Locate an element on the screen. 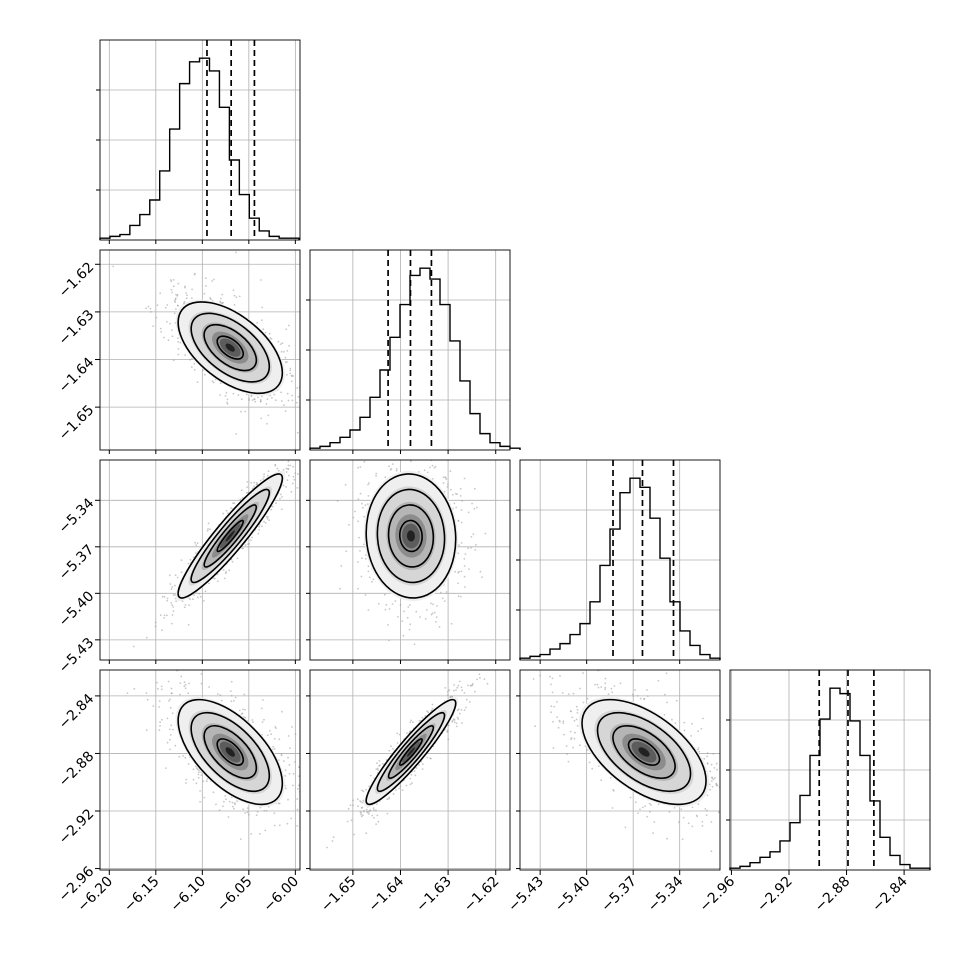 This screenshot has width=970, height=970. contour-line is located at coordinates (230, 752).